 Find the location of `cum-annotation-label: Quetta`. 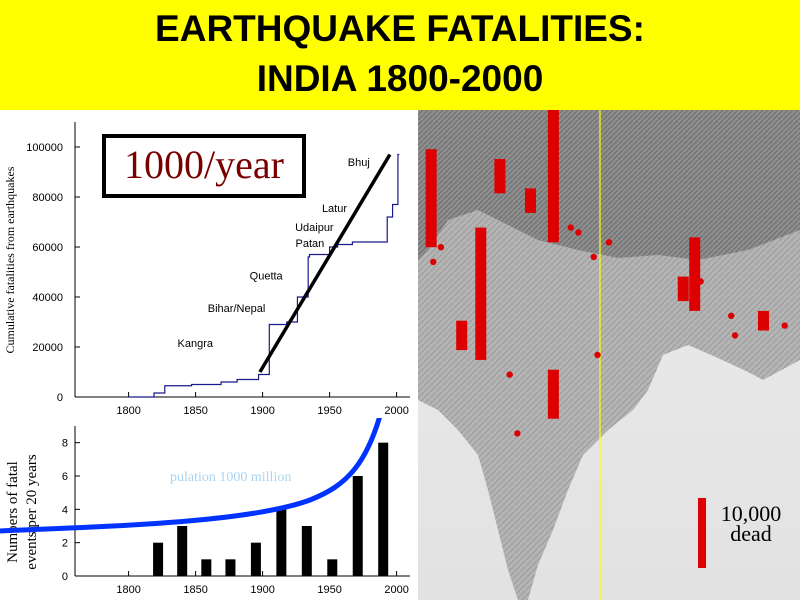

cum-annotation-label: Quetta is located at coordinates (267, 277).